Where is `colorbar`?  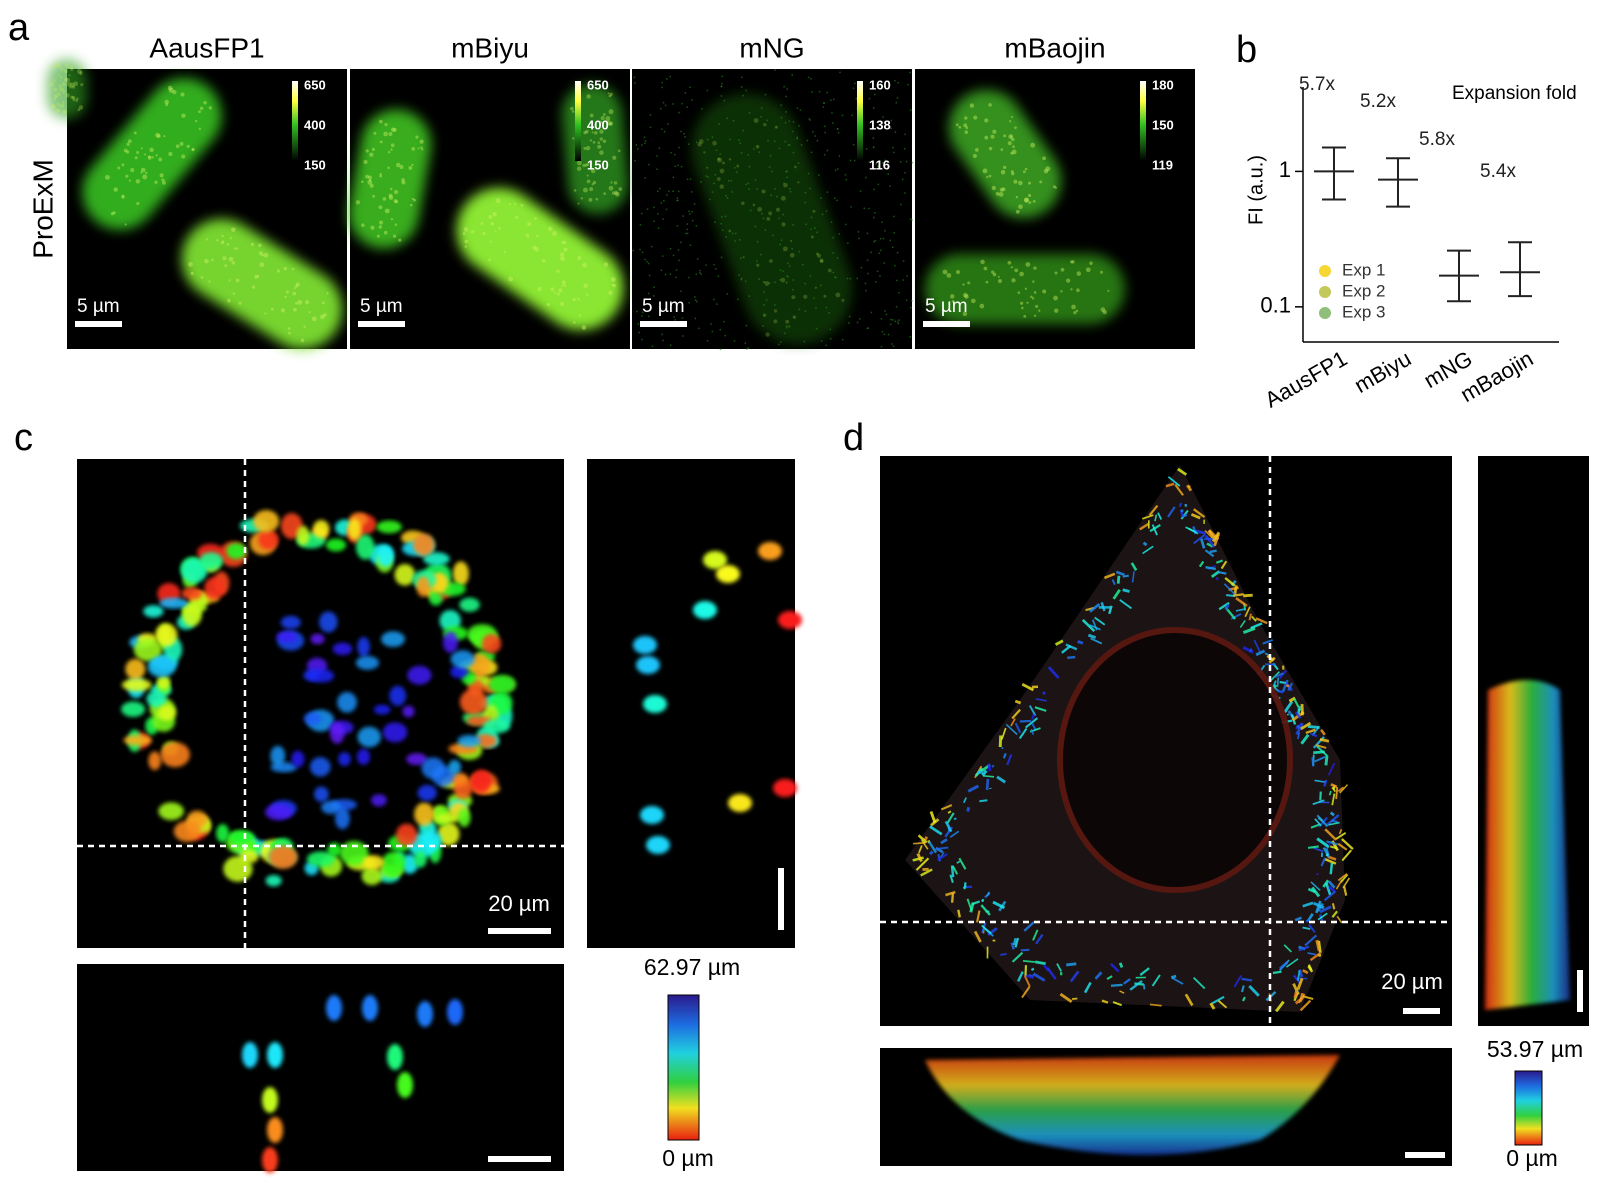 colorbar is located at coordinates (860, 121).